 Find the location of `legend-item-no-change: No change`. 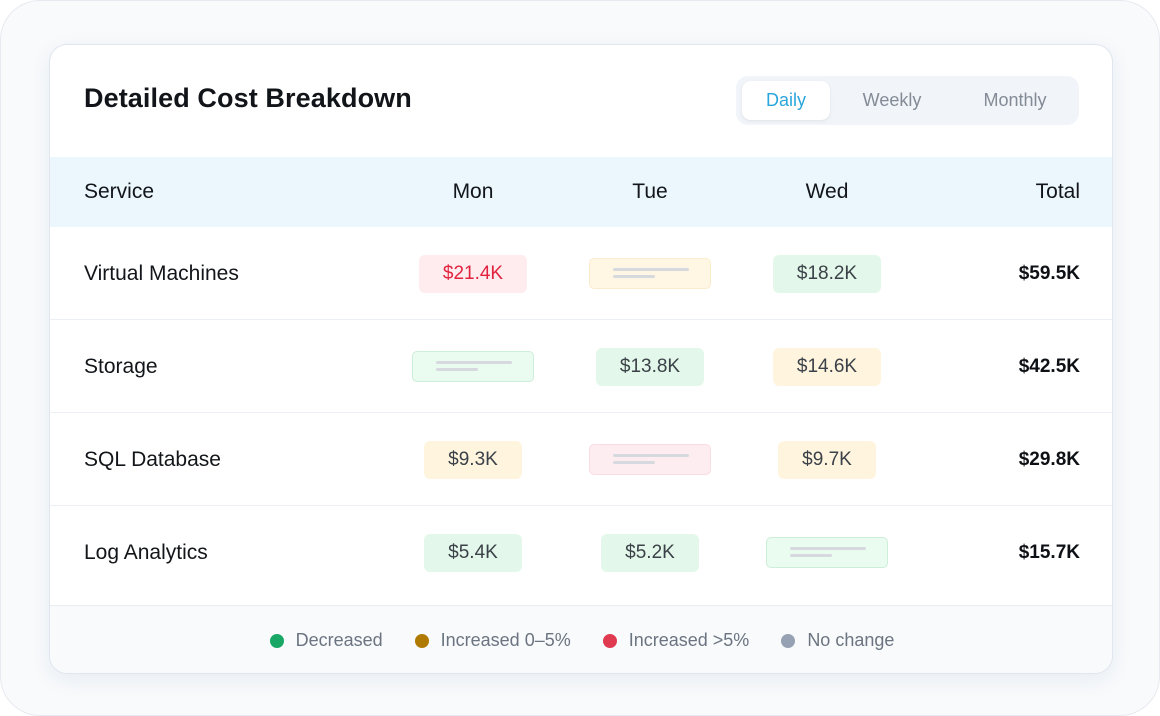

legend-item-no-change: No change is located at coordinates (837, 640).